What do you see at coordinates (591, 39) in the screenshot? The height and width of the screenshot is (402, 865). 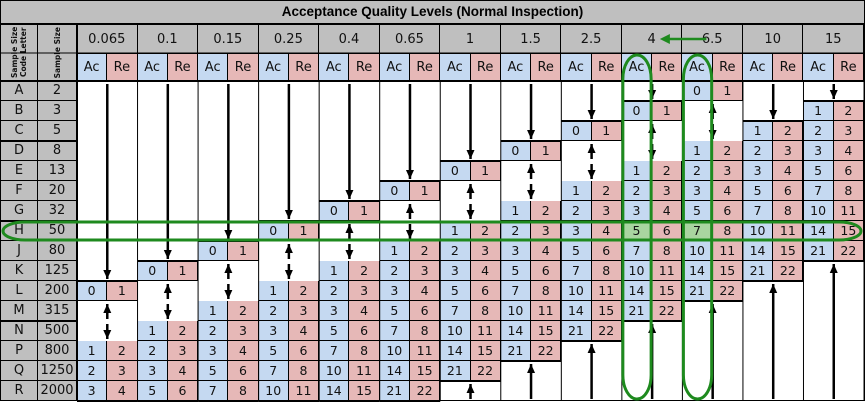 I see `aql-header-2.5: 2.5` at bounding box center [591, 39].